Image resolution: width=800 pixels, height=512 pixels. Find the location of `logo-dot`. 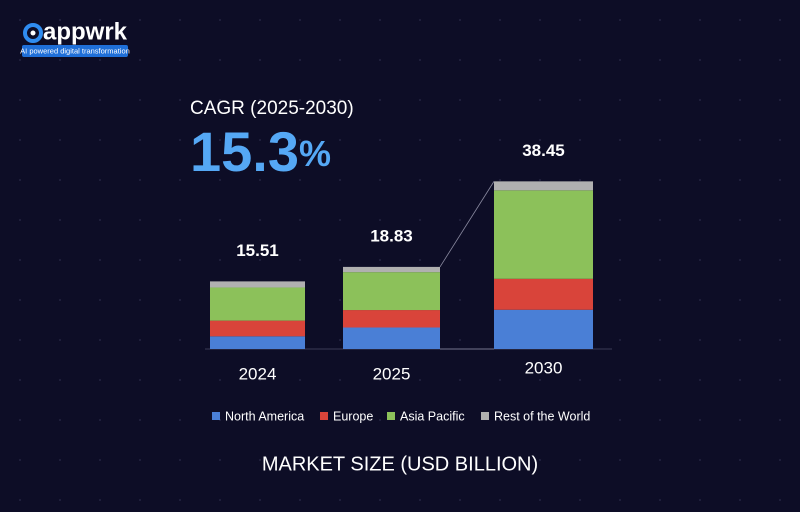

logo-dot is located at coordinates (33, 33).